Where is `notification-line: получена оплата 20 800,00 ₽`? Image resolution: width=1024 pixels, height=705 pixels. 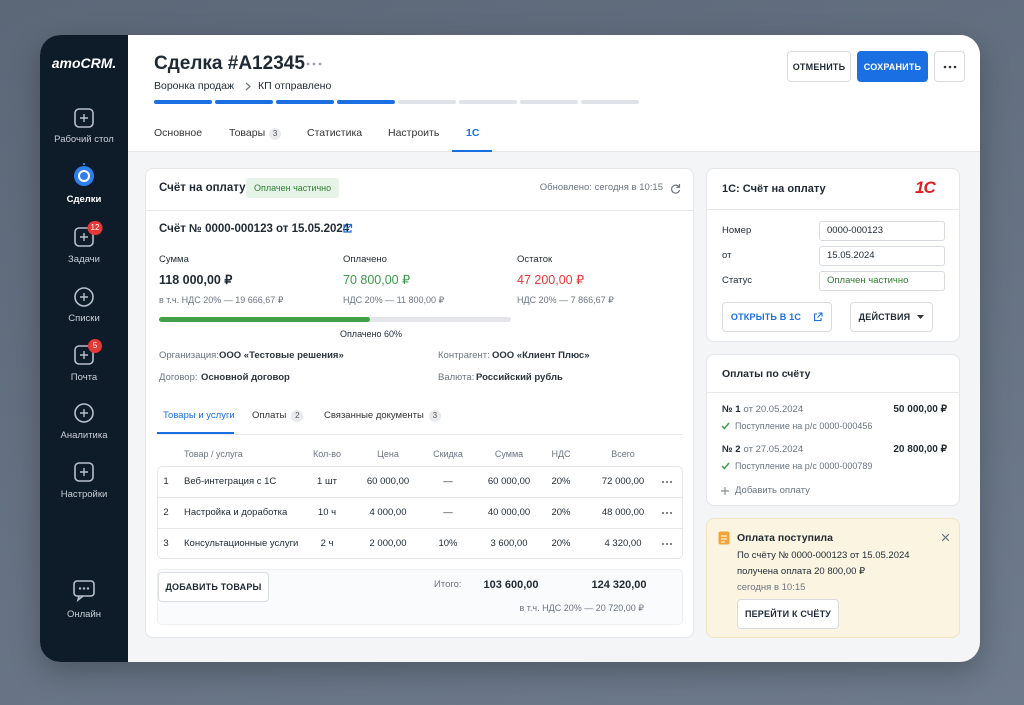
notification-line: получена оплата 20 800,00 ₽ is located at coordinates (801, 571).